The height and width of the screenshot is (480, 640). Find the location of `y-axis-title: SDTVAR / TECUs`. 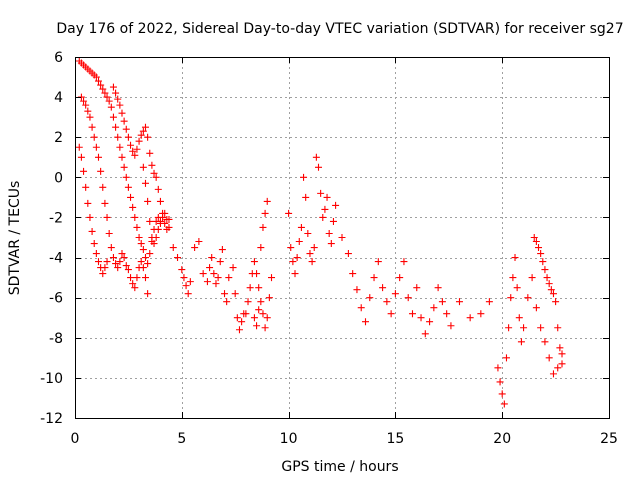

y-axis-title: SDTVAR / TECUs is located at coordinates (15, 238).